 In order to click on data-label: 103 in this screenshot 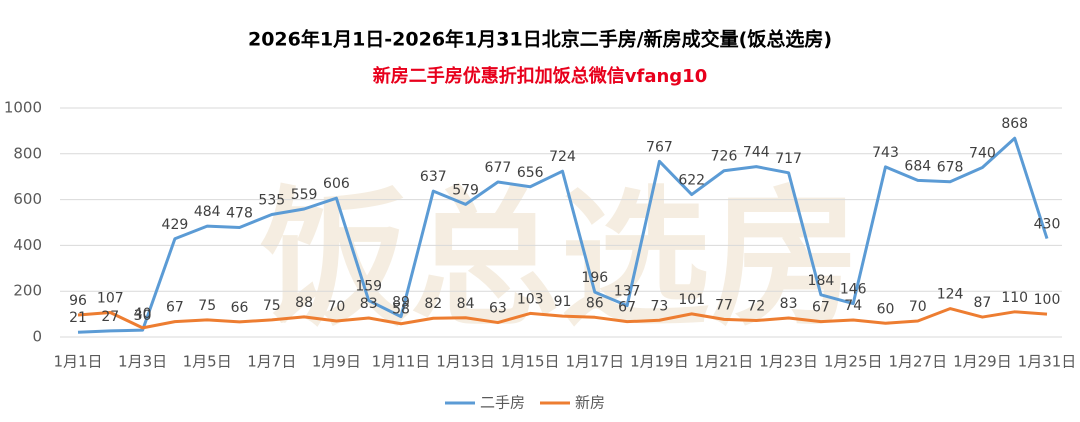, I will do `click(530, 299)`.